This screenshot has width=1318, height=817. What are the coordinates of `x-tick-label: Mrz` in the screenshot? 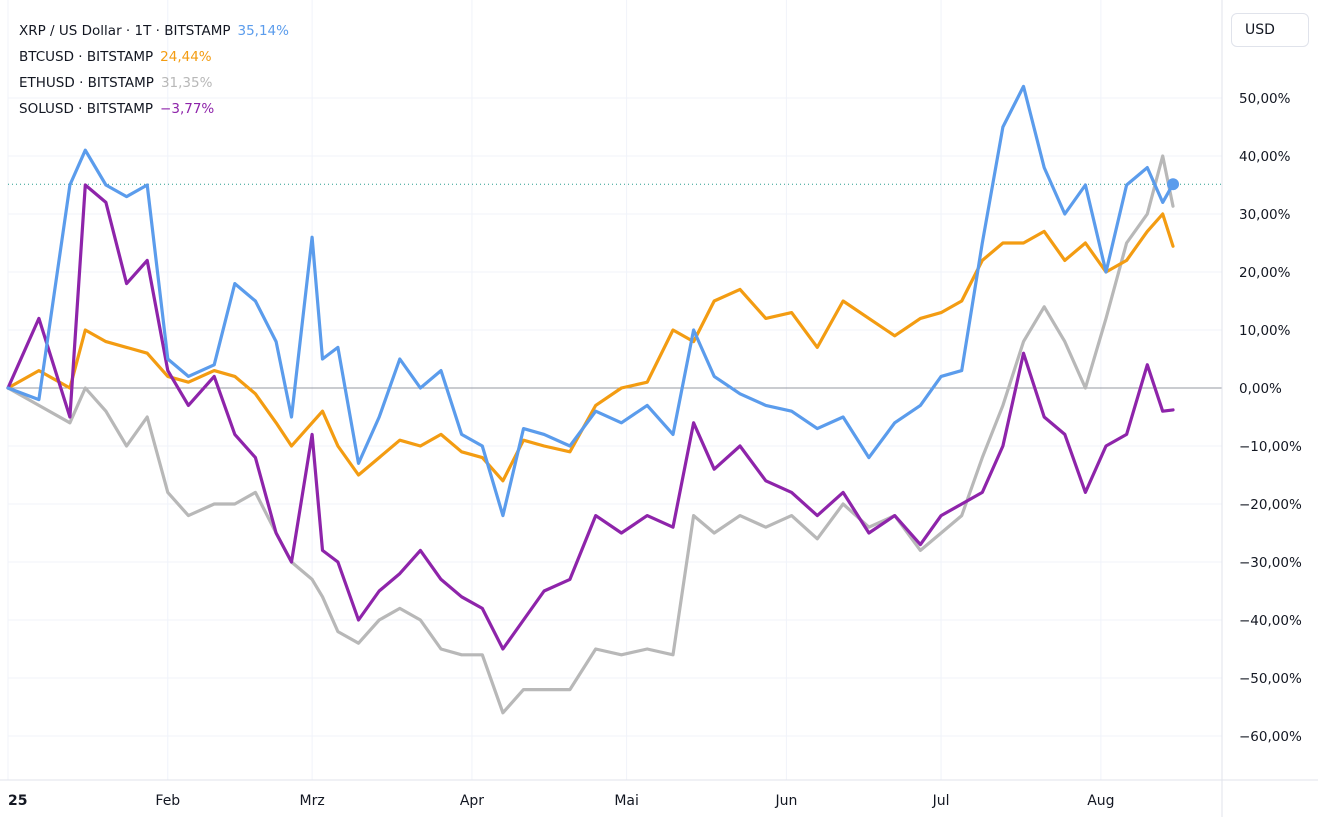 It's located at (312, 801).